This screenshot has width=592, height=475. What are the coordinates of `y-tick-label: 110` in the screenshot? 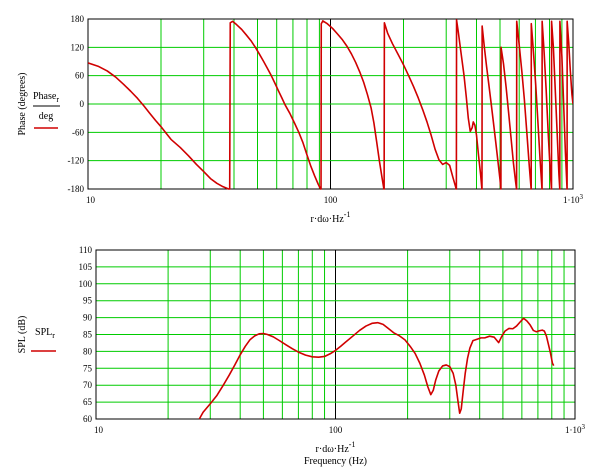 It's located at (86, 250).